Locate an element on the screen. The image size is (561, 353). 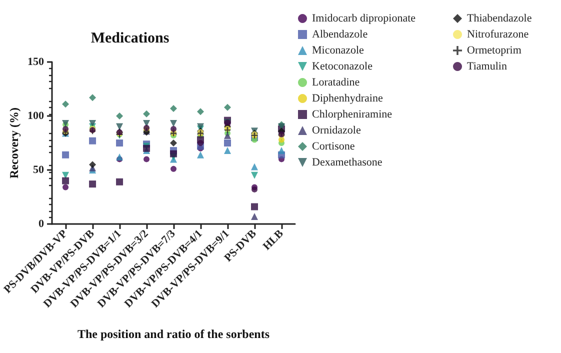
legend-label: Chlorpheniramine is located at coordinates (352, 114).